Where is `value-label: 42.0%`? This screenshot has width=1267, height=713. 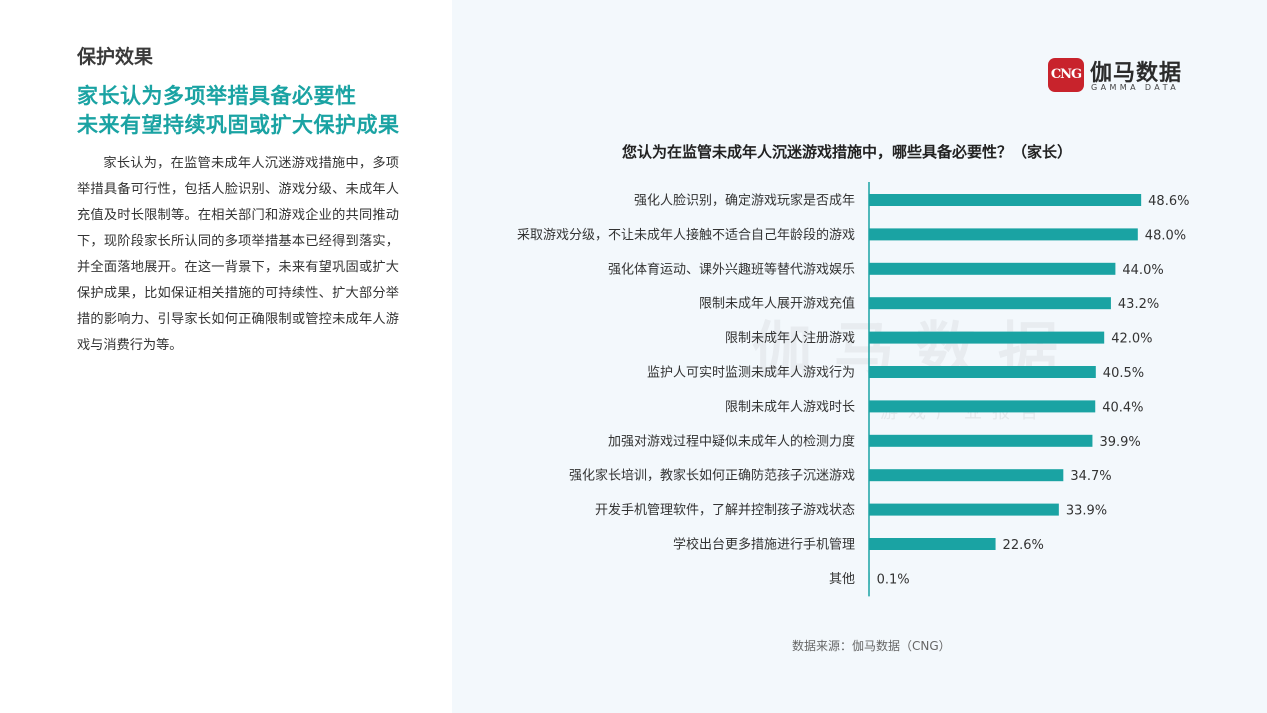
value-label: 42.0% is located at coordinates (1131, 339).